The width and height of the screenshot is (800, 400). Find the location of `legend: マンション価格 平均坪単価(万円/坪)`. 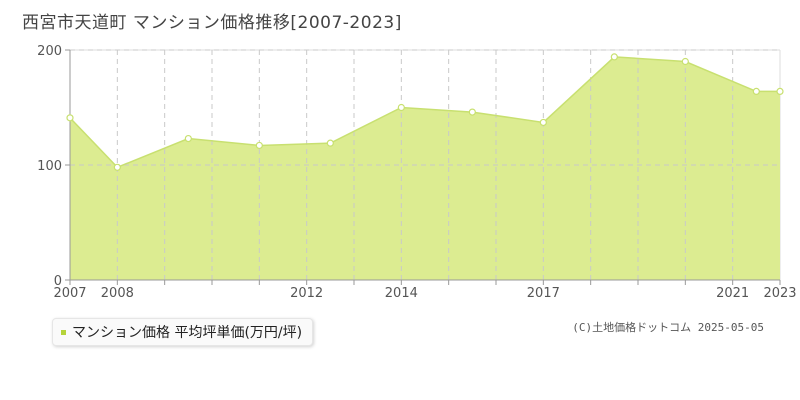

legend: マンション価格 平均坪単価(万円/坪) is located at coordinates (183, 332).